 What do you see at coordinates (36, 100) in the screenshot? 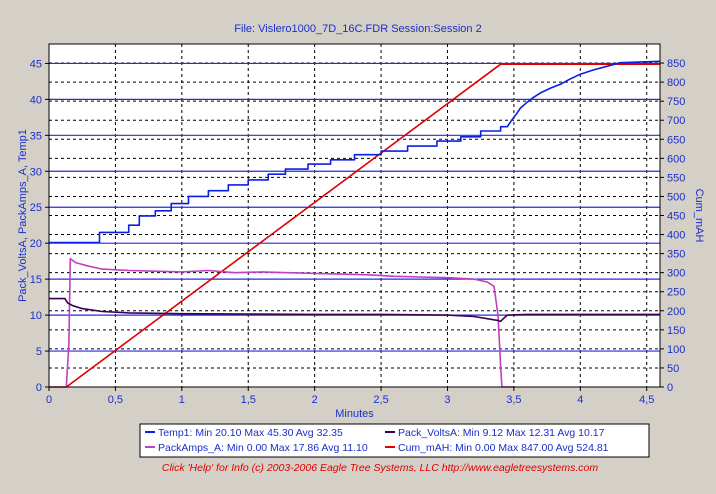
I see `y-left-tick-label: 40` at bounding box center [36, 100].